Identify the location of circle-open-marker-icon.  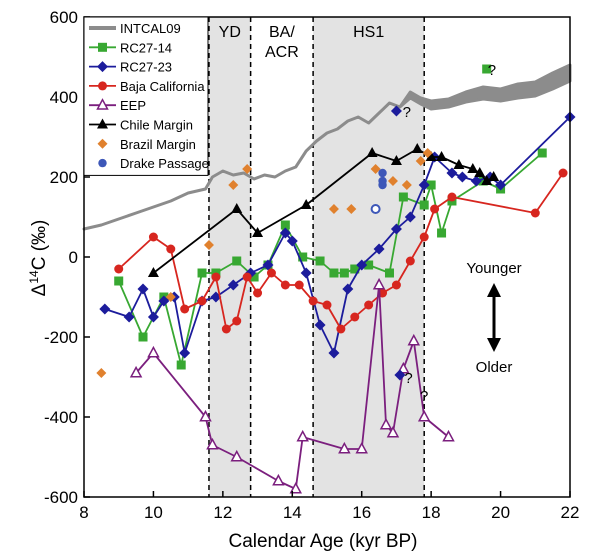
(375, 209).